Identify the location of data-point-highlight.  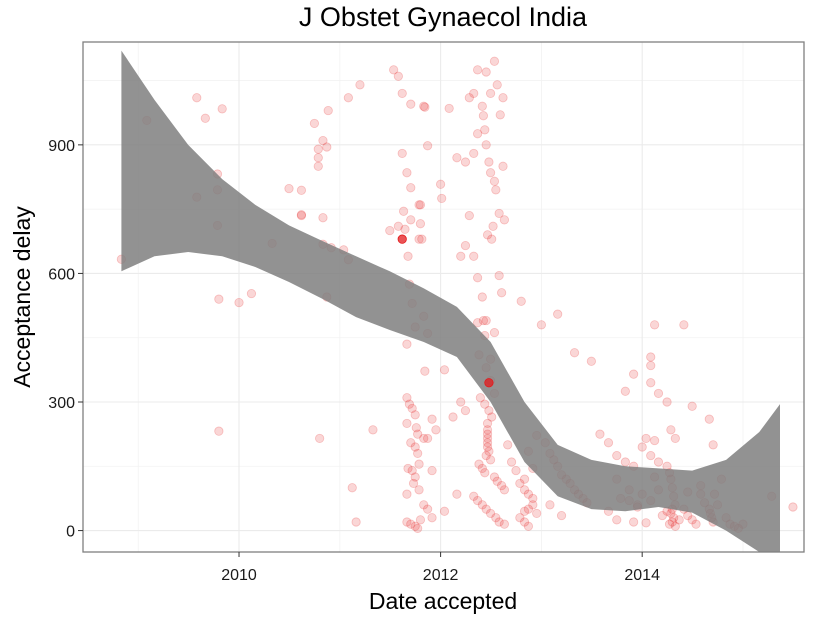
(489, 383).